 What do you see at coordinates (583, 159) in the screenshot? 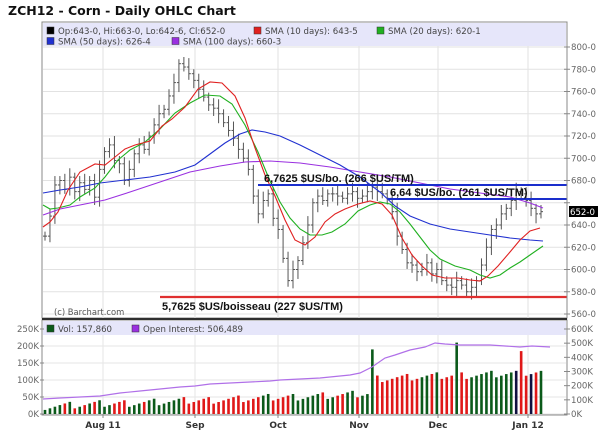
I see `price-axis-label: 700-0` at bounding box center [583, 159].